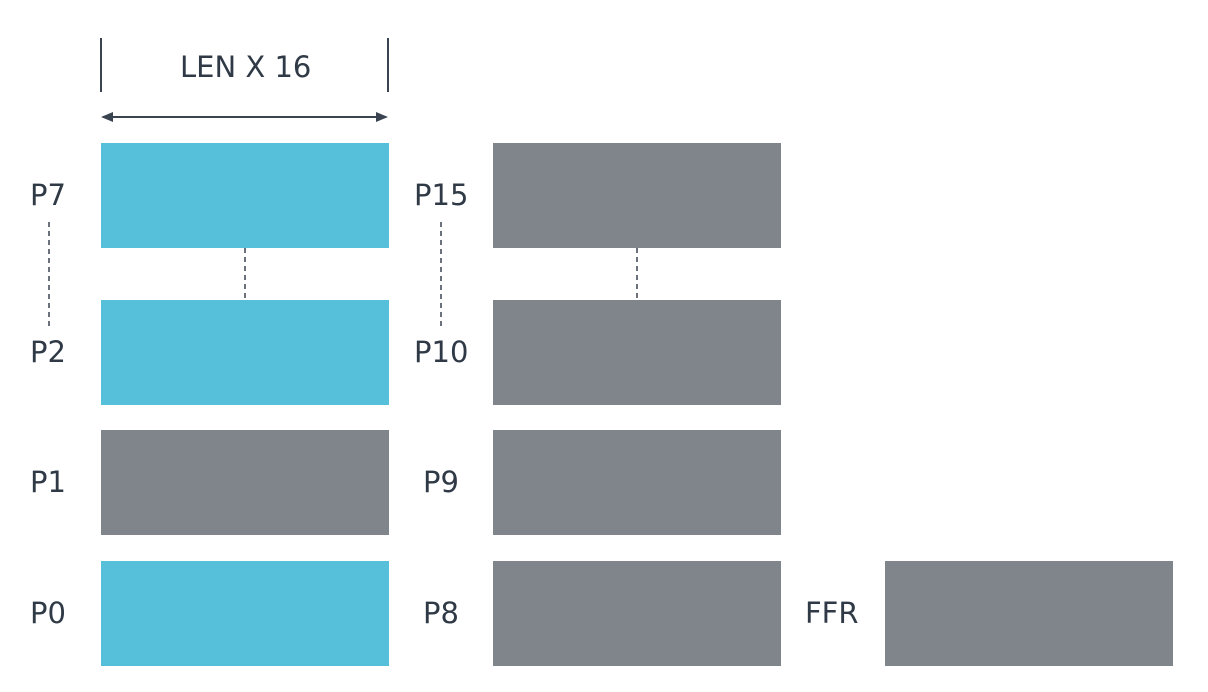 Image resolution: width=1208 pixels, height=692 pixels. Describe the element at coordinates (441, 482) in the screenshot. I see `register-label-p9: P9` at that location.